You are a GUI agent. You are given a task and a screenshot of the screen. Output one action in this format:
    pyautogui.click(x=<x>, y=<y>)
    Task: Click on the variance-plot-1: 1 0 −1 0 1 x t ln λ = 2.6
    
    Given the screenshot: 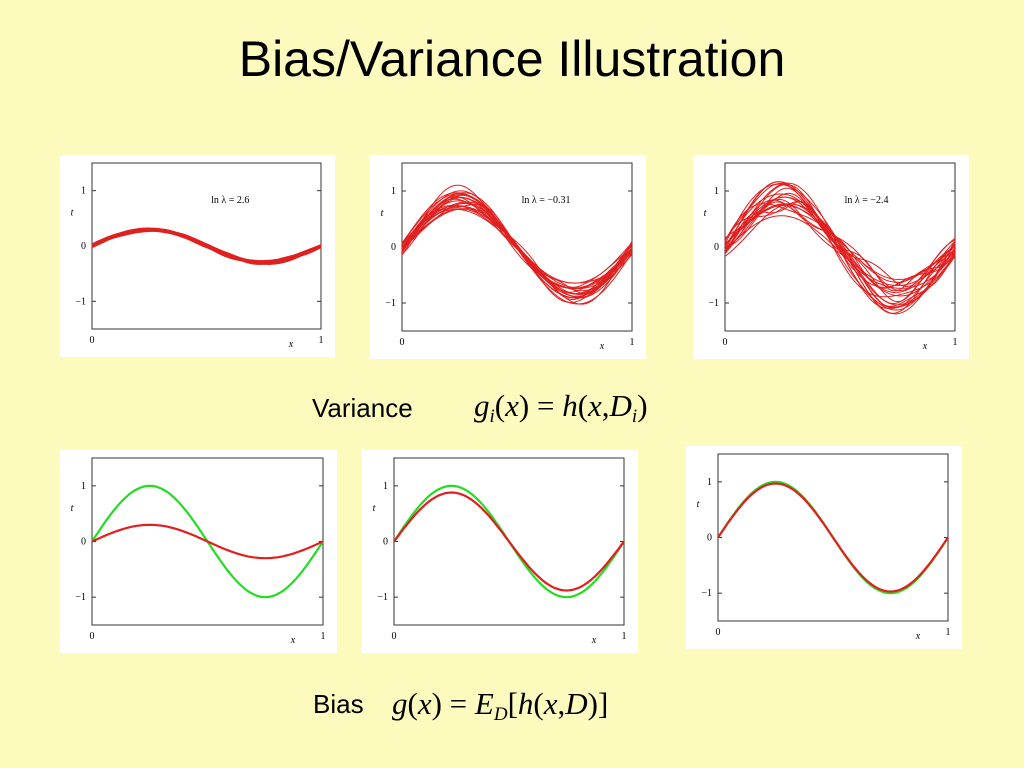 What is the action you would take?
    pyautogui.click(x=197, y=256)
    